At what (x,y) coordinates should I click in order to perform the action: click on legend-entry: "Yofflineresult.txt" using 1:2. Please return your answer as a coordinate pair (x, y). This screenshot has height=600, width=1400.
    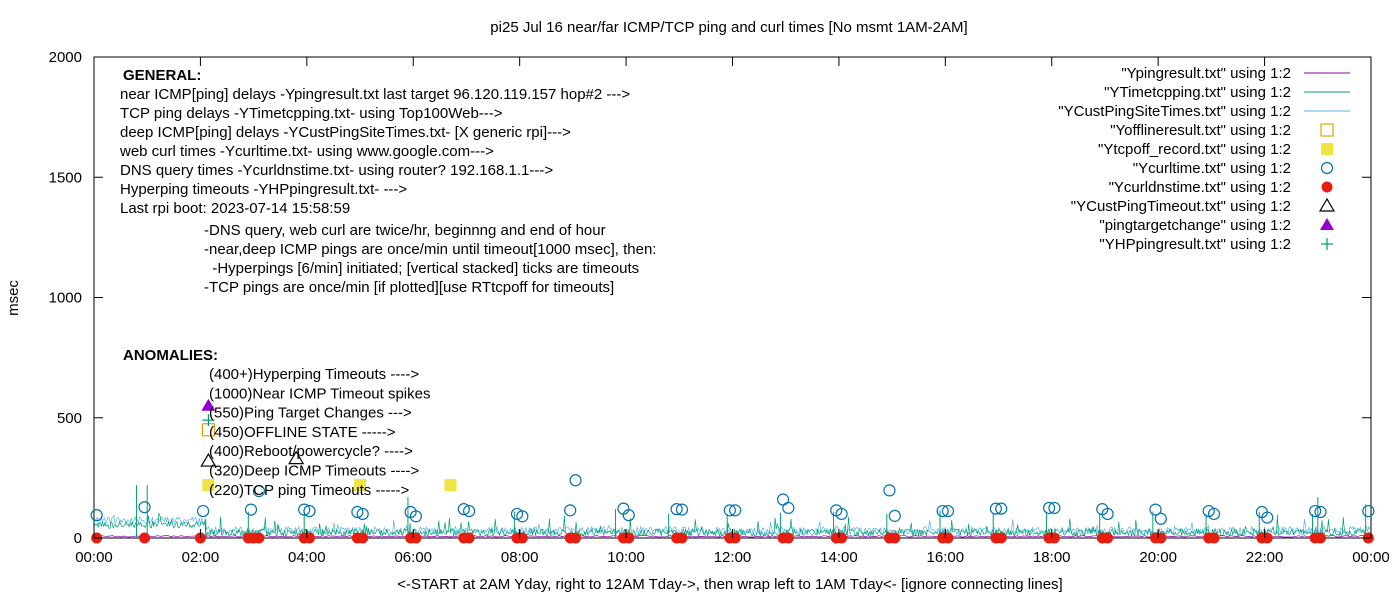
    Looking at the image, I should click on (1222, 130).